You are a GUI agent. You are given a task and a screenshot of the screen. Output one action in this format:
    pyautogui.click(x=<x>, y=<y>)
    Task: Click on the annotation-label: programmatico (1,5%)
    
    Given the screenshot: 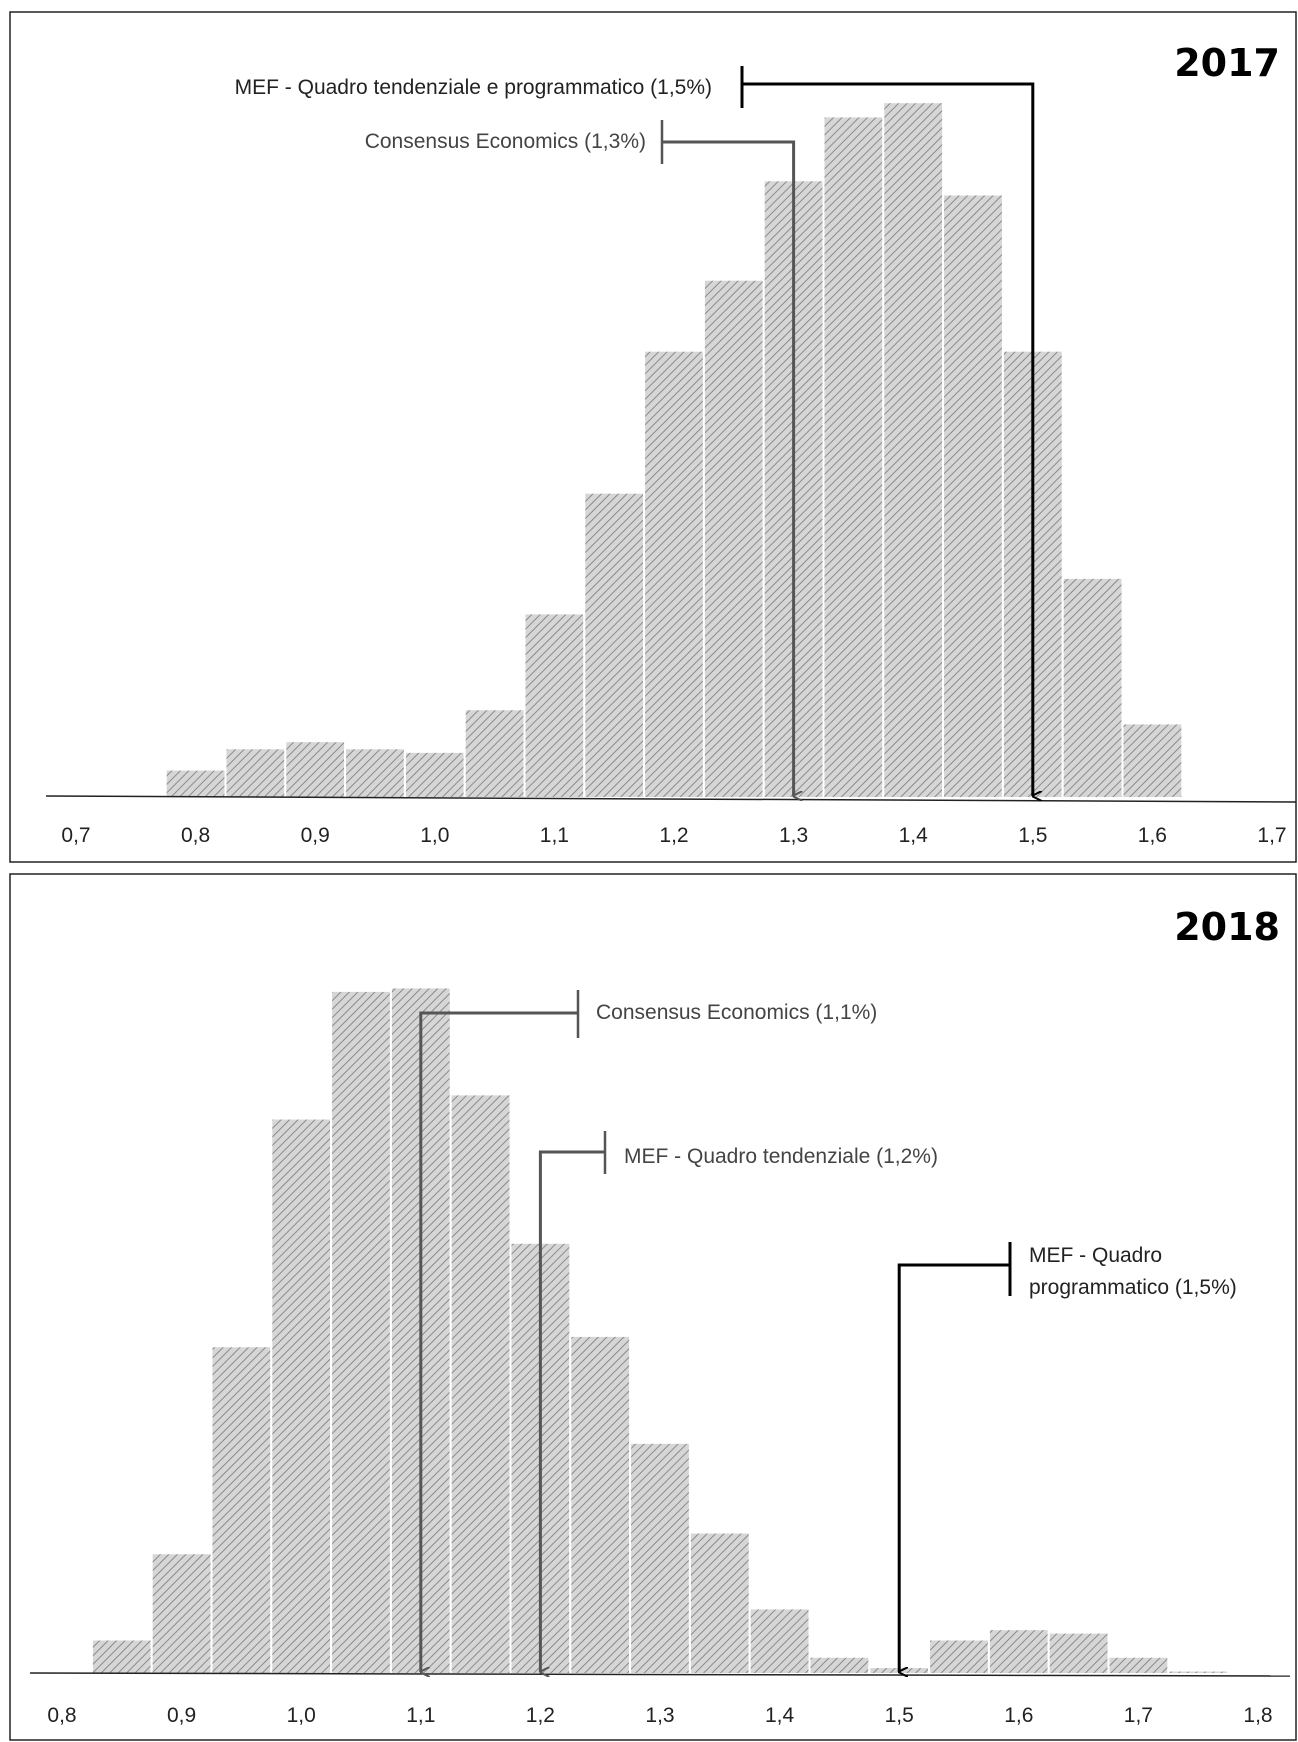 What is the action you would take?
    pyautogui.click(x=1133, y=1287)
    